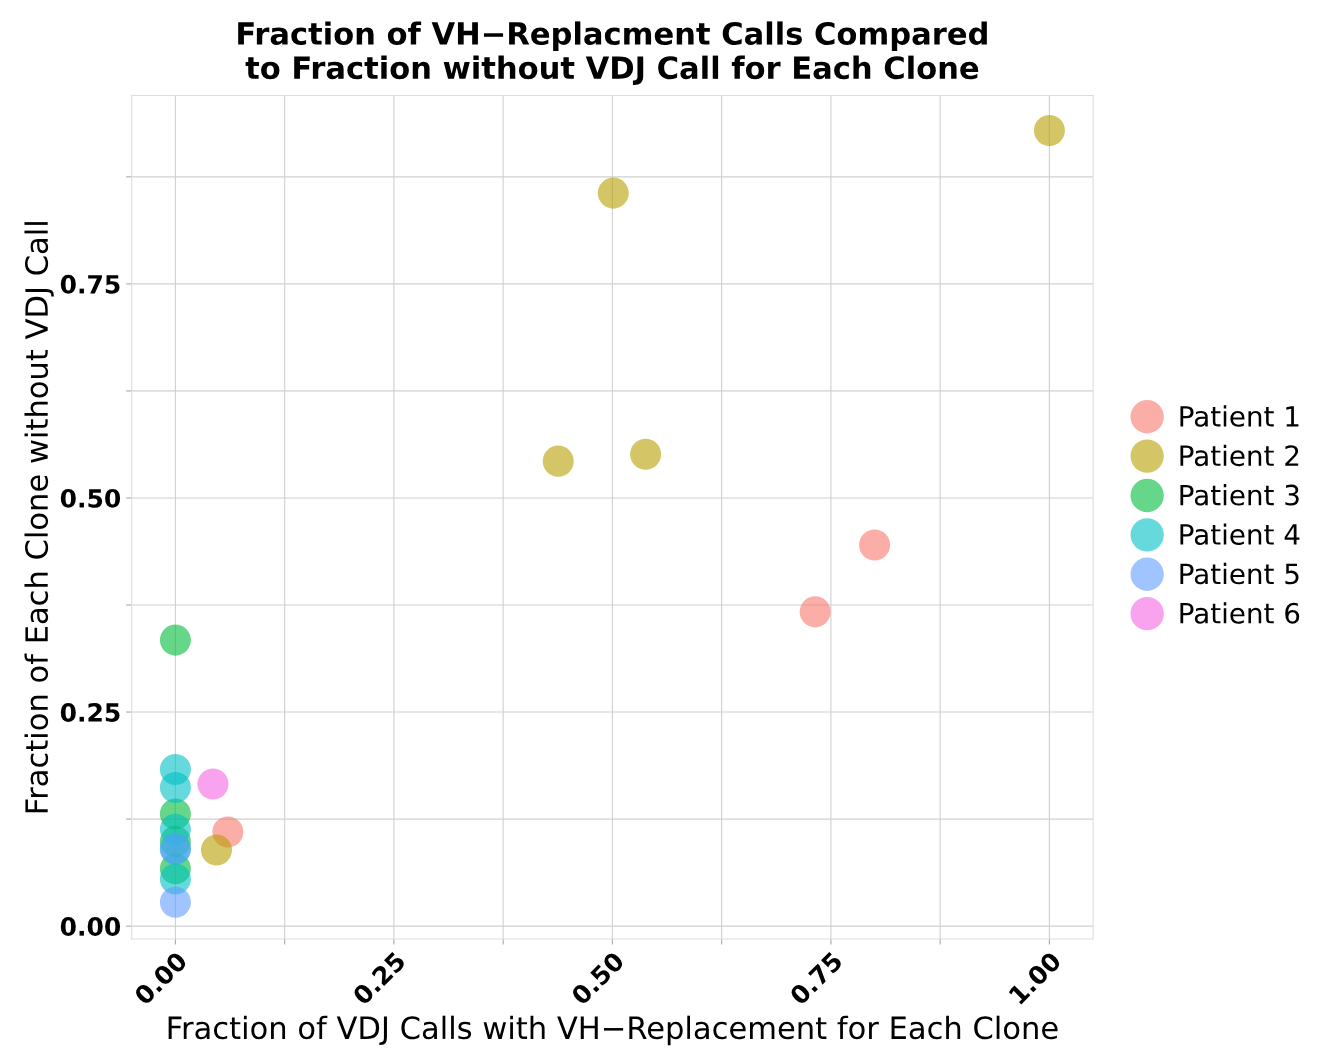 The width and height of the screenshot is (1317, 1061). I want to click on legend-label: Patient 3, so click(1239, 495).